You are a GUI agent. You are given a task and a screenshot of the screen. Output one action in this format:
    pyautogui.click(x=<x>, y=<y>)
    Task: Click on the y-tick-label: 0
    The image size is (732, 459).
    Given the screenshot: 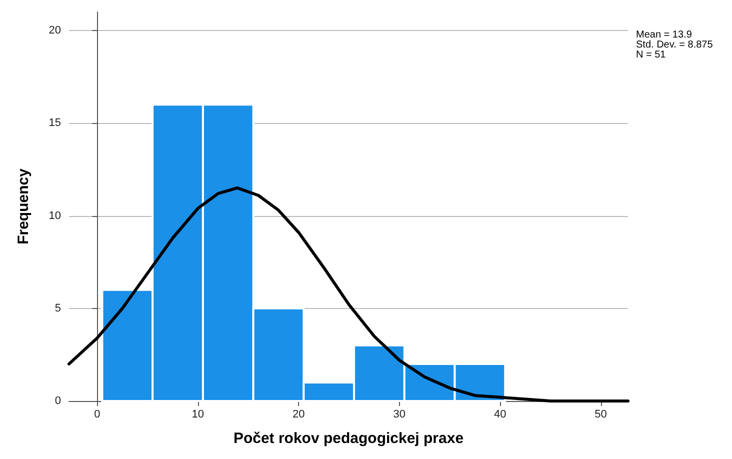 What is the action you would take?
    pyautogui.click(x=57, y=401)
    